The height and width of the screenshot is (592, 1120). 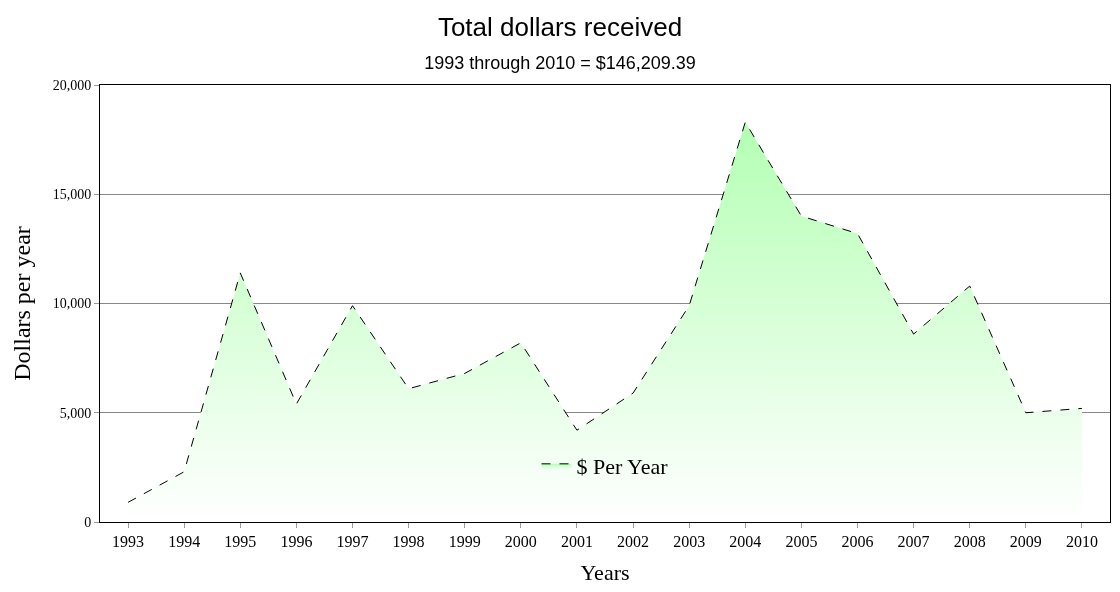 I want to click on x-tick-label: 1993, so click(x=128, y=542).